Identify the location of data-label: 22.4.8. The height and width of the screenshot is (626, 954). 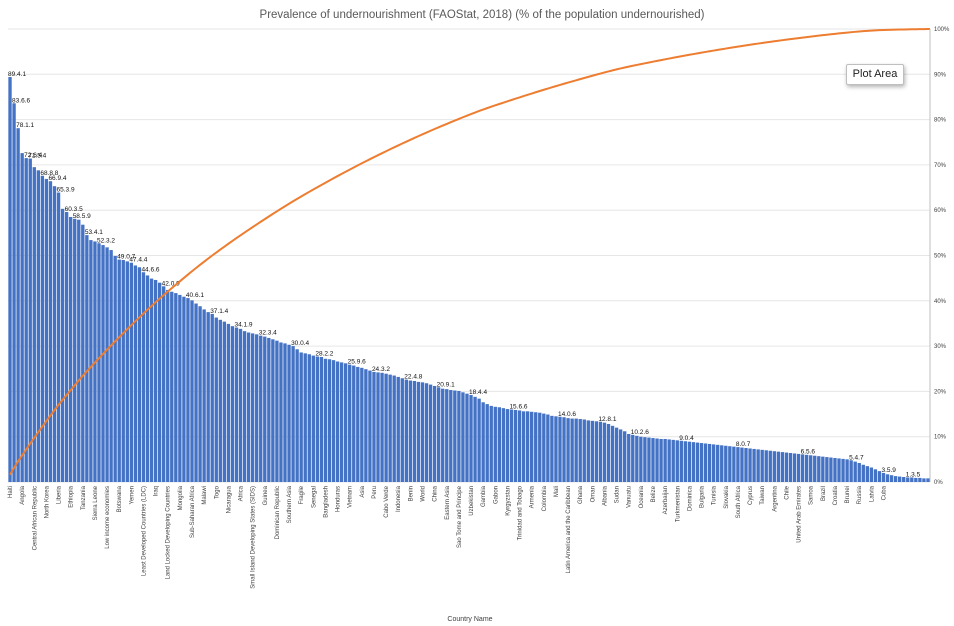
(413, 377).